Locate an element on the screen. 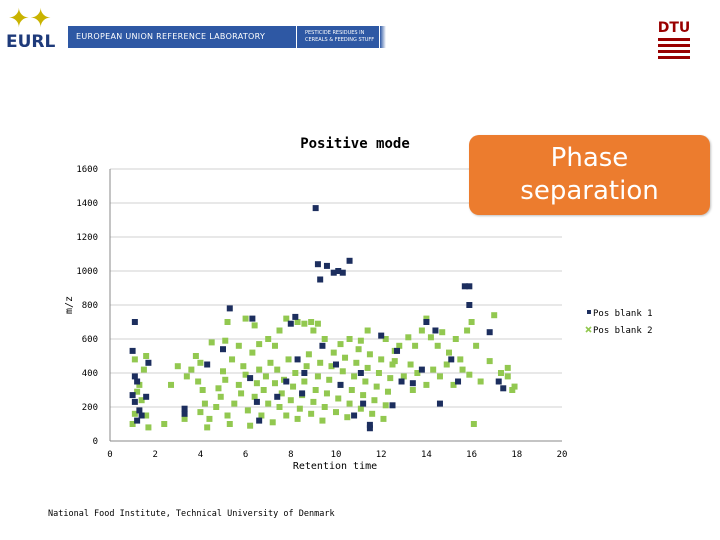 This screenshot has height=540, width=720. eurl-logo: ✦✦ EURL is located at coordinates (36, 30).